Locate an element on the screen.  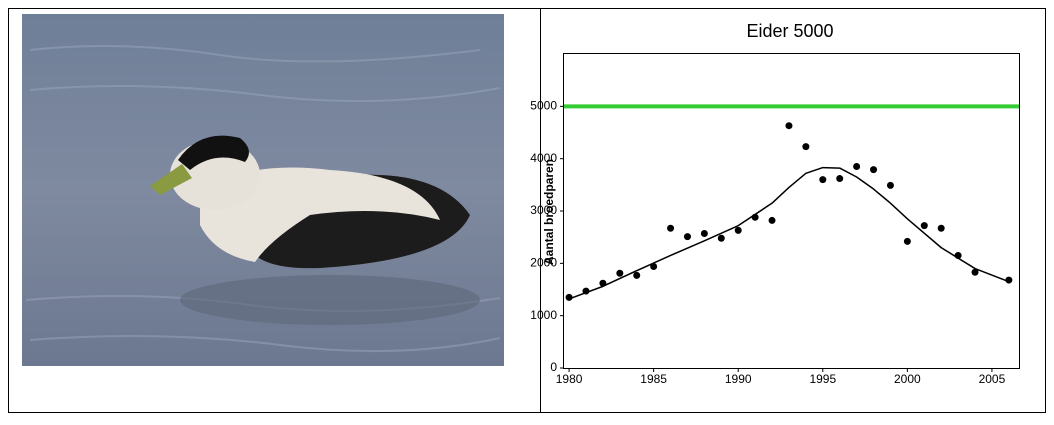
y-tick-label: 2000 is located at coordinates (543, 263).